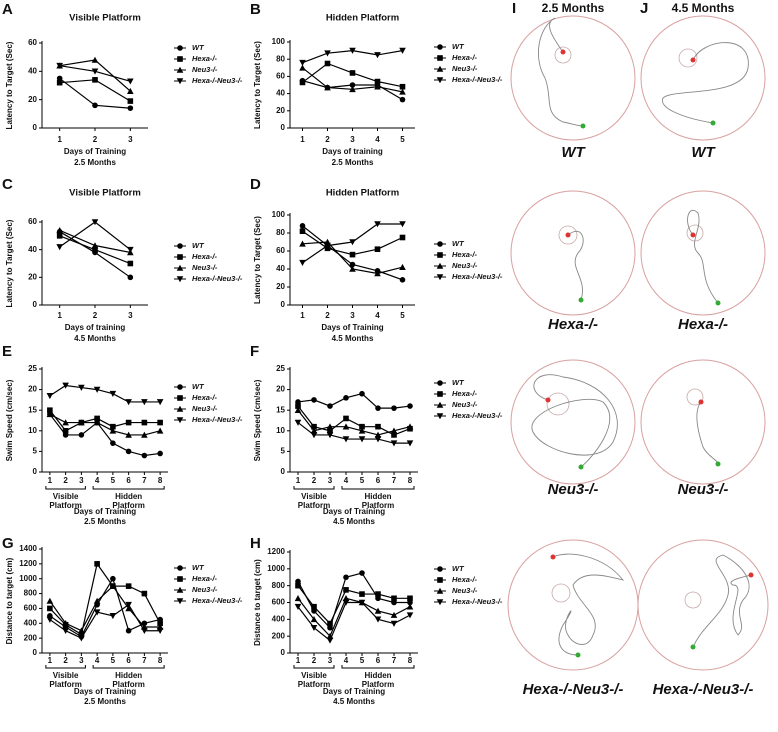 This screenshot has width=778, height=732. What do you see at coordinates (458, 382) in the screenshot?
I see `legend-label: WT` at bounding box center [458, 382].